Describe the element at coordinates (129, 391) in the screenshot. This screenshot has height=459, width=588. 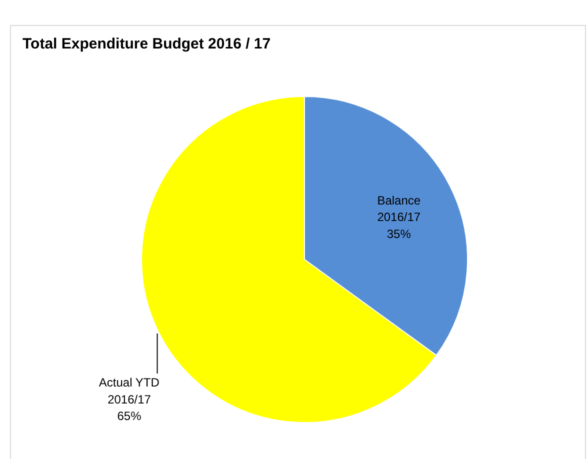
I see `slice-label: Actual YTD 2016/17` at that location.